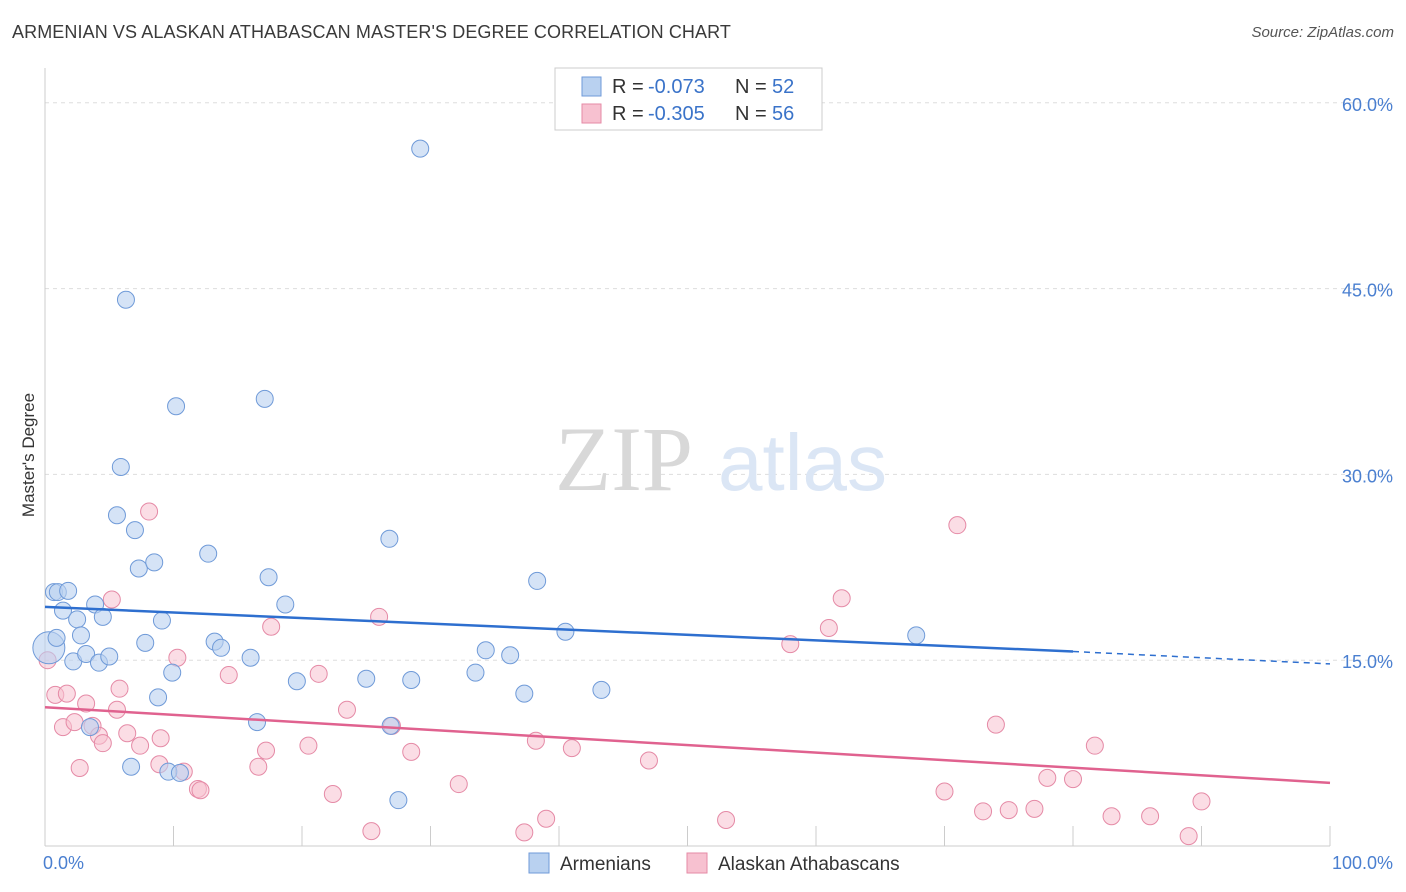  What do you see at coordinates (1322, 32) in the screenshot?
I see `source-label: Source: ZipAtlas.com` at bounding box center [1322, 32].